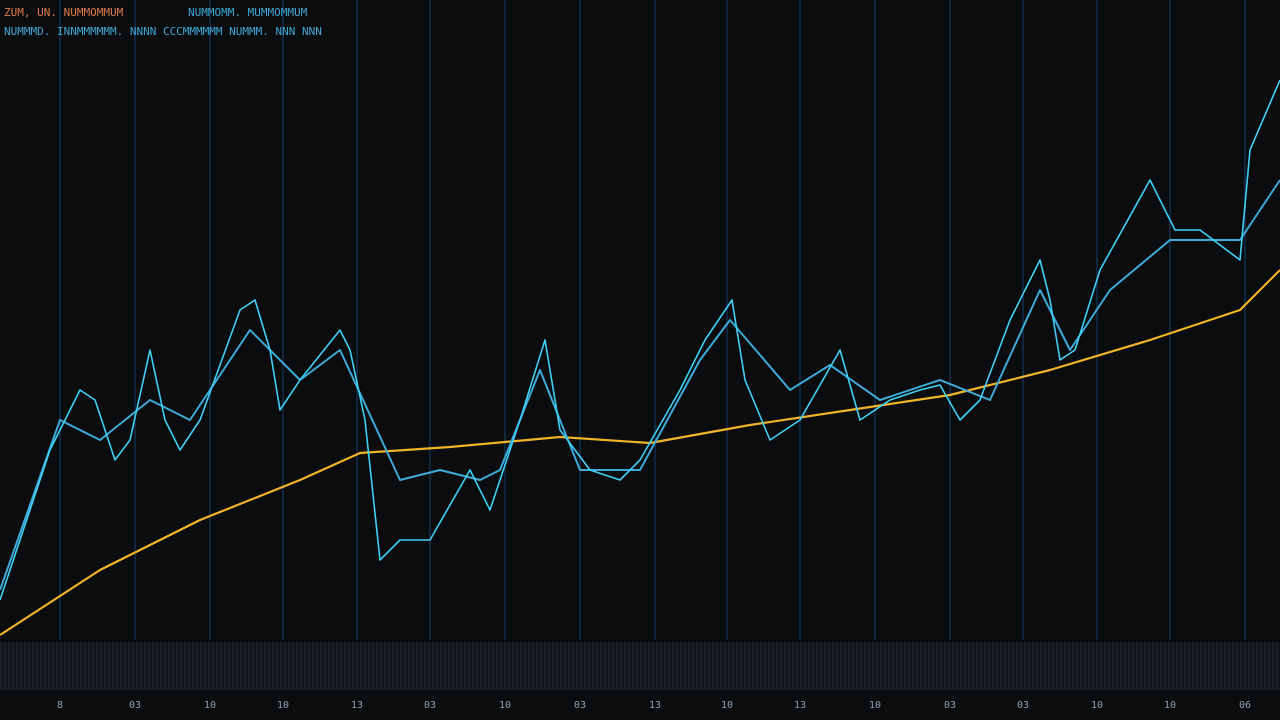 The image size is (1280, 720). What do you see at coordinates (640, 666) in the screenshot?
I see `volume-band` at bounding box center [640, 666].